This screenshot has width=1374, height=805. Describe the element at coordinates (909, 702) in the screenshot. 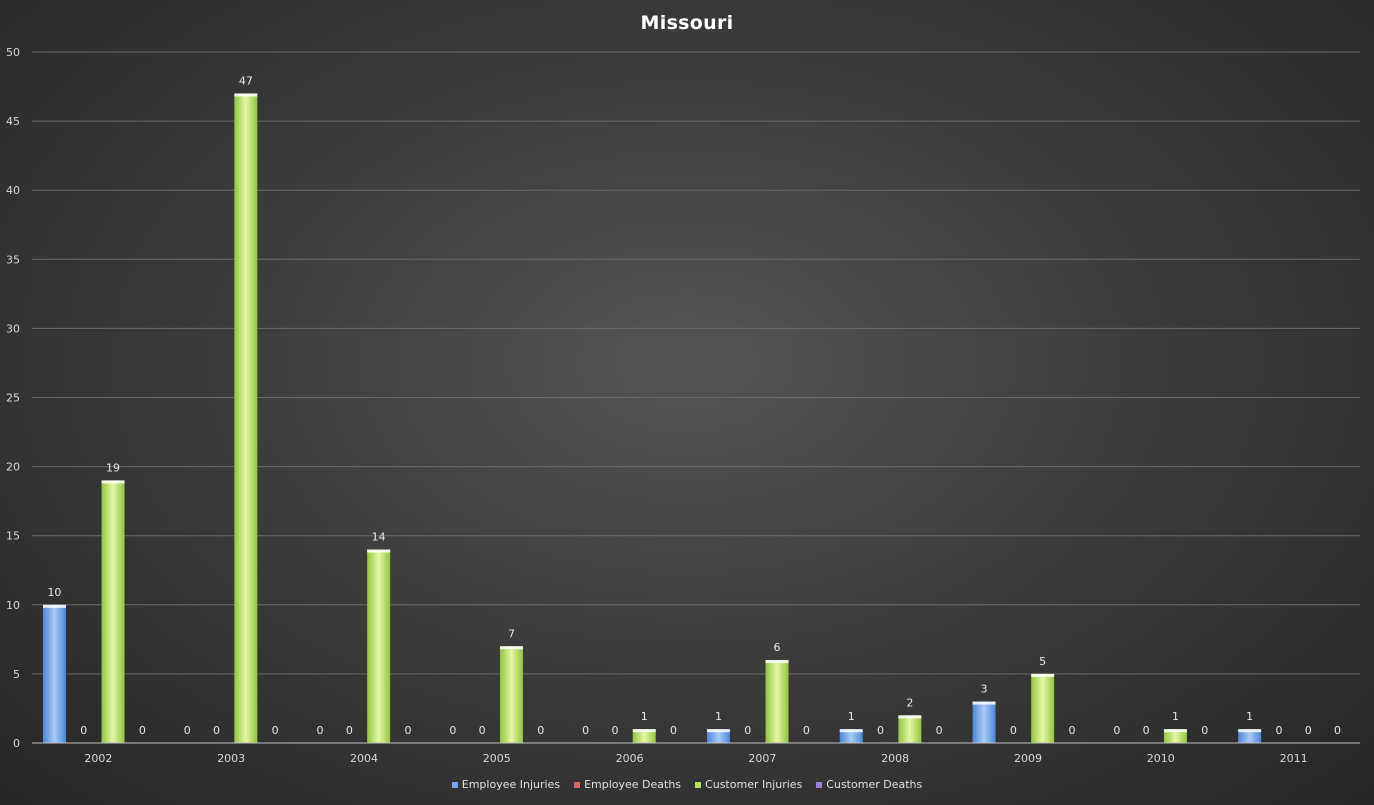

I see `data-label: 2` at that location.